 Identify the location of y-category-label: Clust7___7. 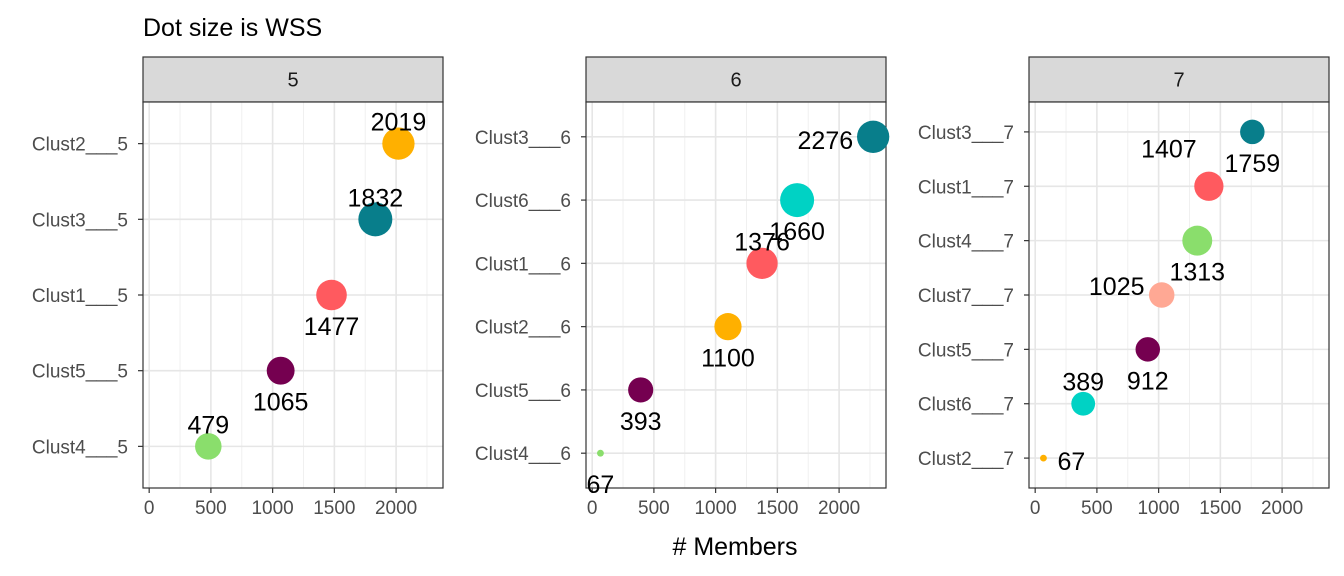
(966, 296).